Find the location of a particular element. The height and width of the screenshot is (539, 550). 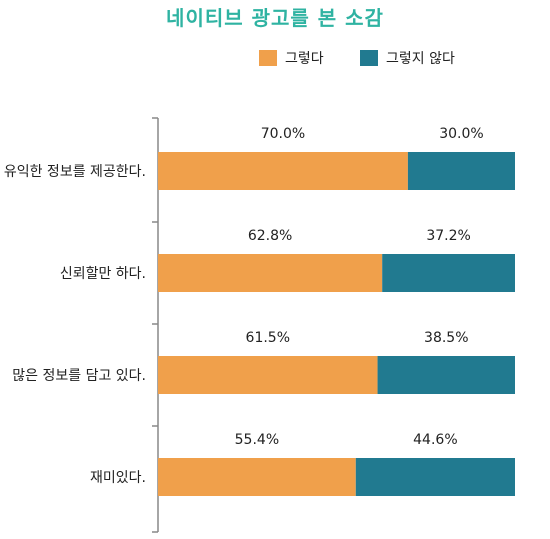

legend-item-yes: 그렇다 is located at coordinates (291, 58).